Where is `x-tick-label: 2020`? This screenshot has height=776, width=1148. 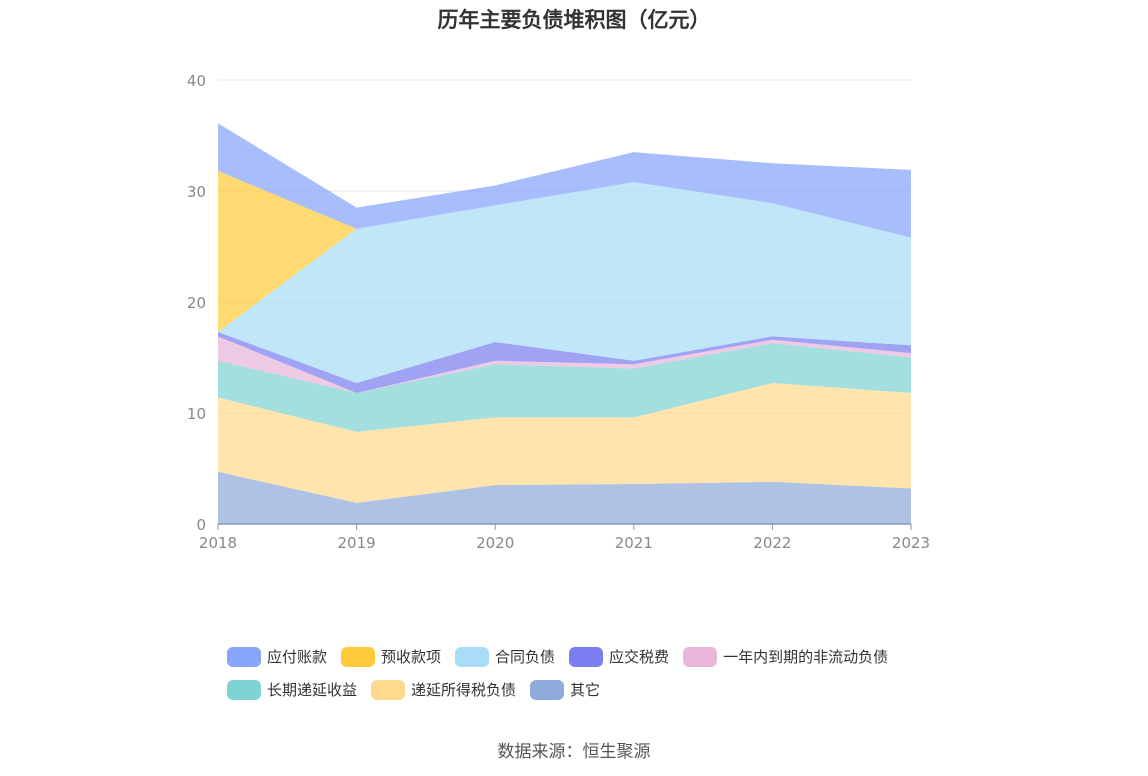 x-tick-label: 2020 is located at coordinates (495, 543).